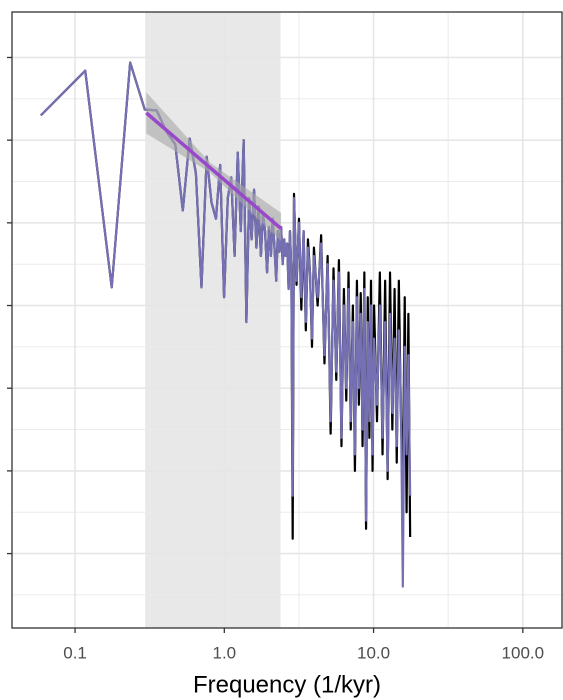 The width and height of the screenshot is (563, 700). I want to click on x-axis-title: Frequency (1/kyr), so click(287, 684).